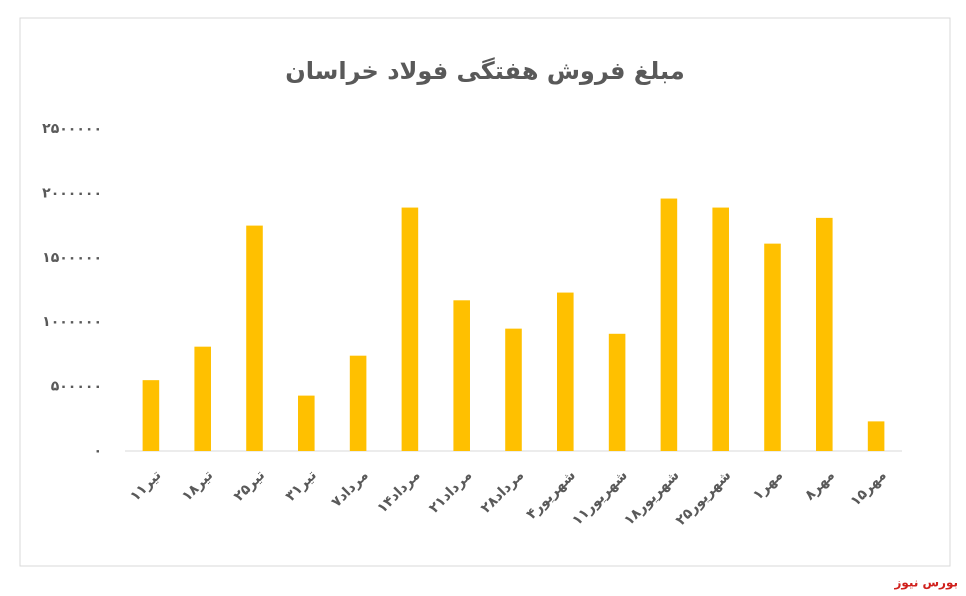 This screenshot has height=596, width=966. What do you see at coordinates (72, 258) in the screenshot?
I see `y-tick-label: ۱۵۰۰۰۰۰` at bounding box center [72, 258].